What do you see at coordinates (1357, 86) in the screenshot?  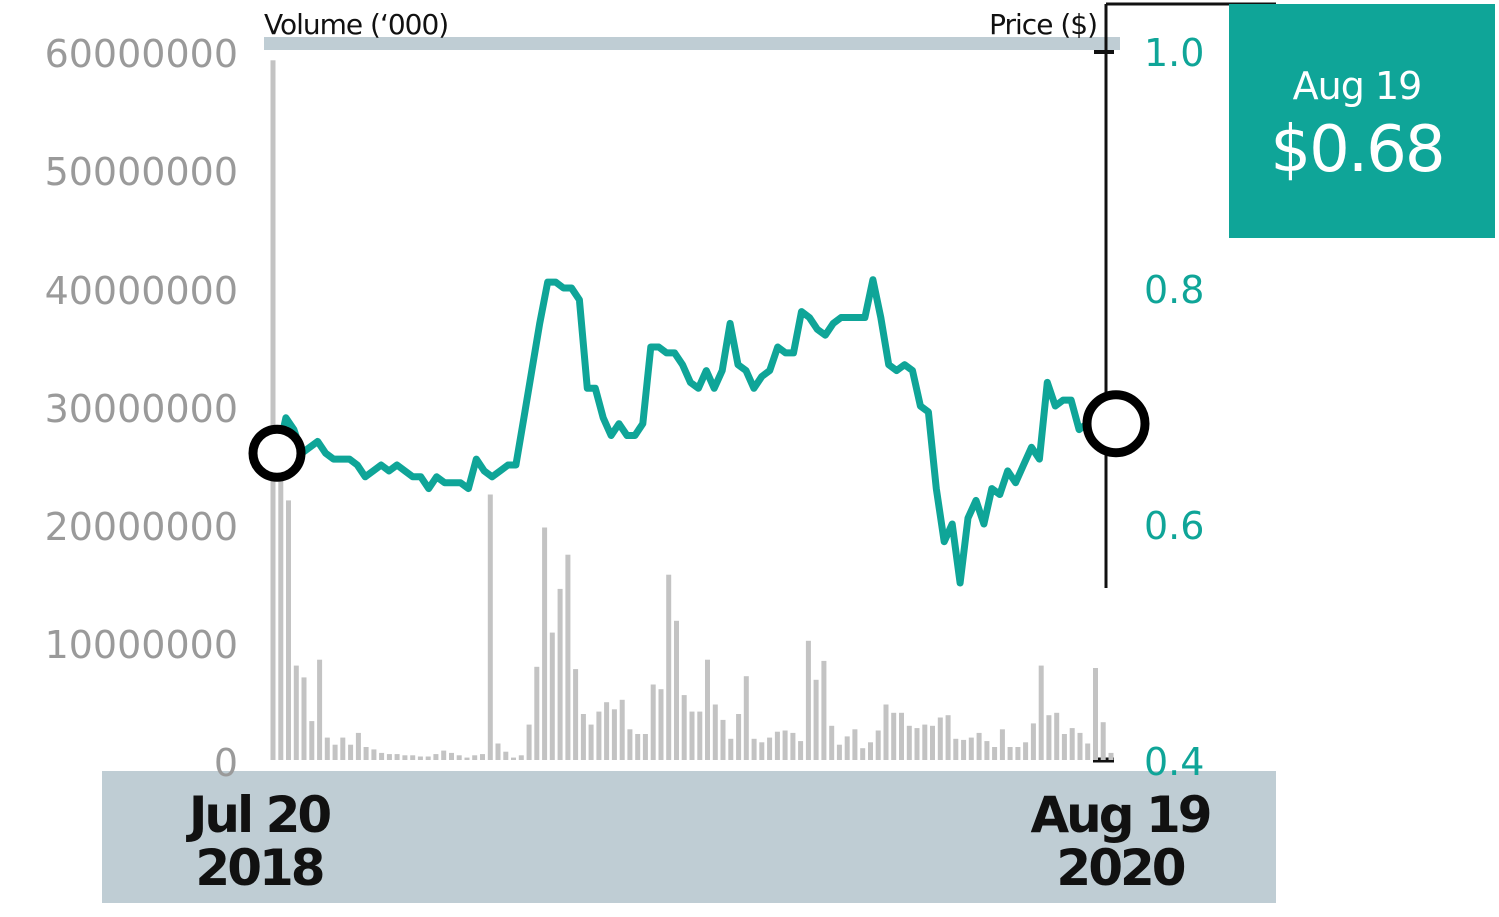 I see `badge-date-label: Aug 19` at bounding box center [1357, 86].